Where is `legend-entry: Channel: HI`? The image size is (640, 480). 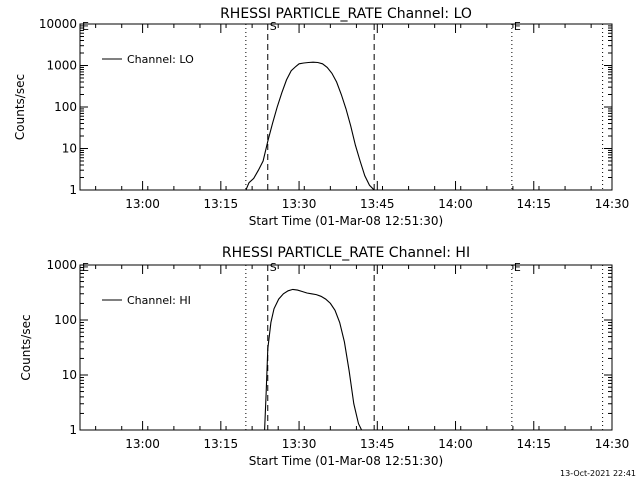
legend-entry: Channel: HI is located at coordinates (159, 300).